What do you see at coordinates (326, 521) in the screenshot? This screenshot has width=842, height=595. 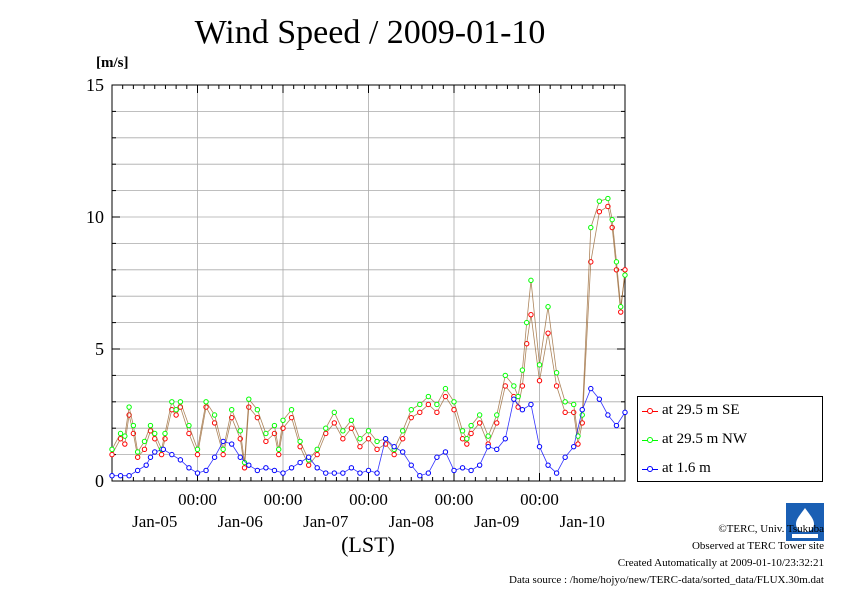 I see `x-tick-label-day: Jan-07` at bounding box center [326, 521].